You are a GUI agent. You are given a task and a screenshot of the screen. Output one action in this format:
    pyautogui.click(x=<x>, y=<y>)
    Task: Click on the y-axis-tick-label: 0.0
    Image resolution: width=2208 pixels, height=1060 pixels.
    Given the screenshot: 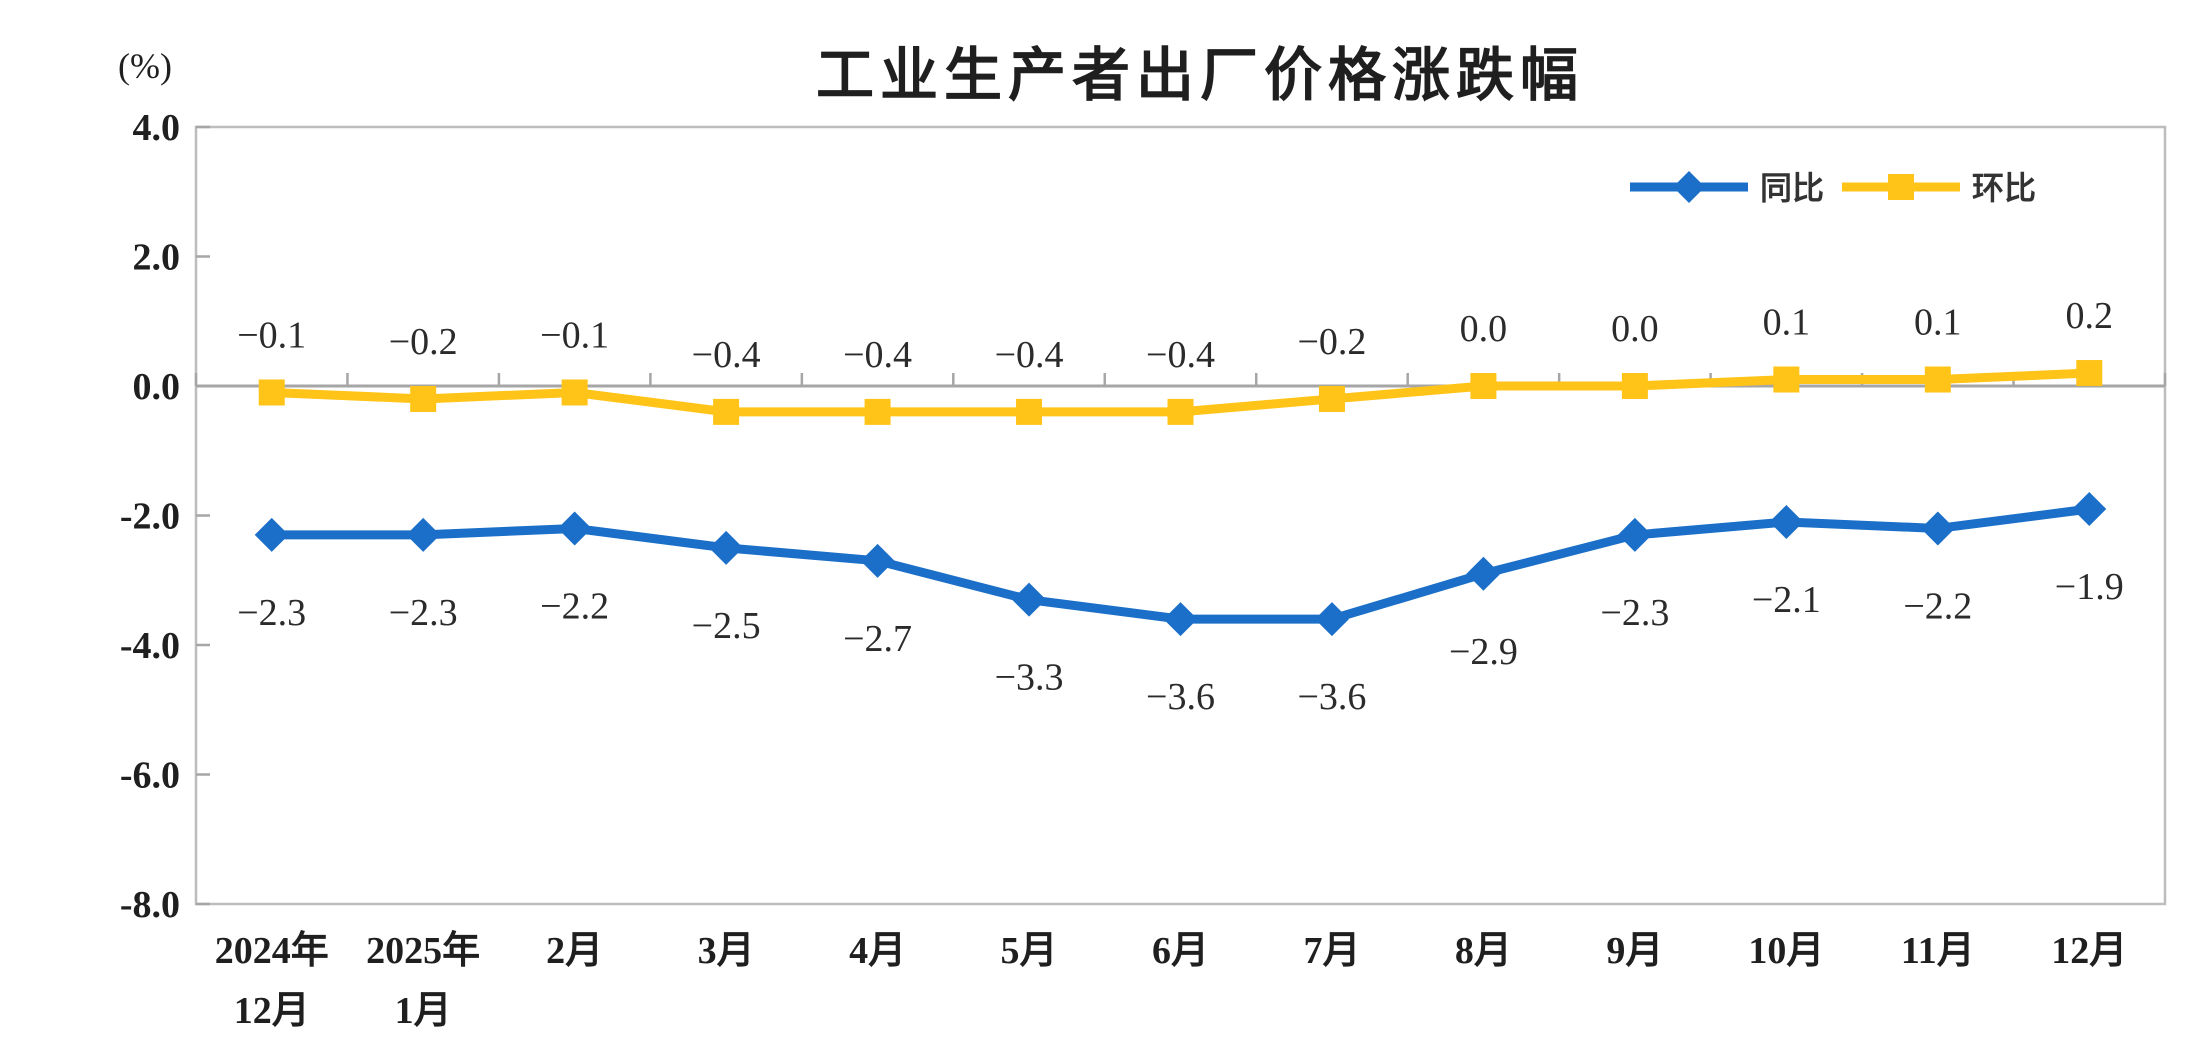 What is the action you would take?
    pyautogui.click(x=157, y=387)
    